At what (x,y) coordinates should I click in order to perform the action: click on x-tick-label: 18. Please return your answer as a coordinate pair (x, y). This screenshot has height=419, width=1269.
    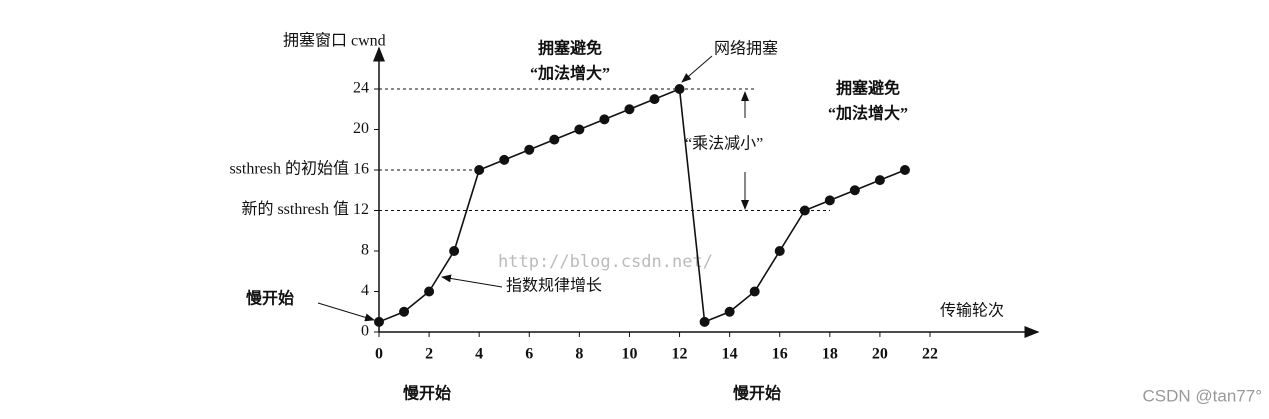
    Looking at the image, I should click on (830, 354).